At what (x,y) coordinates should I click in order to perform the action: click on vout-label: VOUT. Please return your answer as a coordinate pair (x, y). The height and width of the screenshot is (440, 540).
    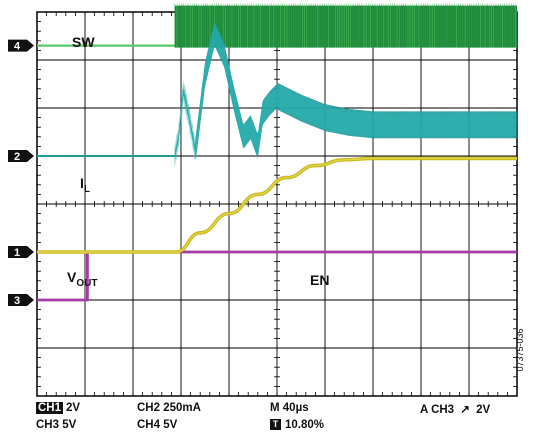
    Looking at the image, I should click on (82, 279).